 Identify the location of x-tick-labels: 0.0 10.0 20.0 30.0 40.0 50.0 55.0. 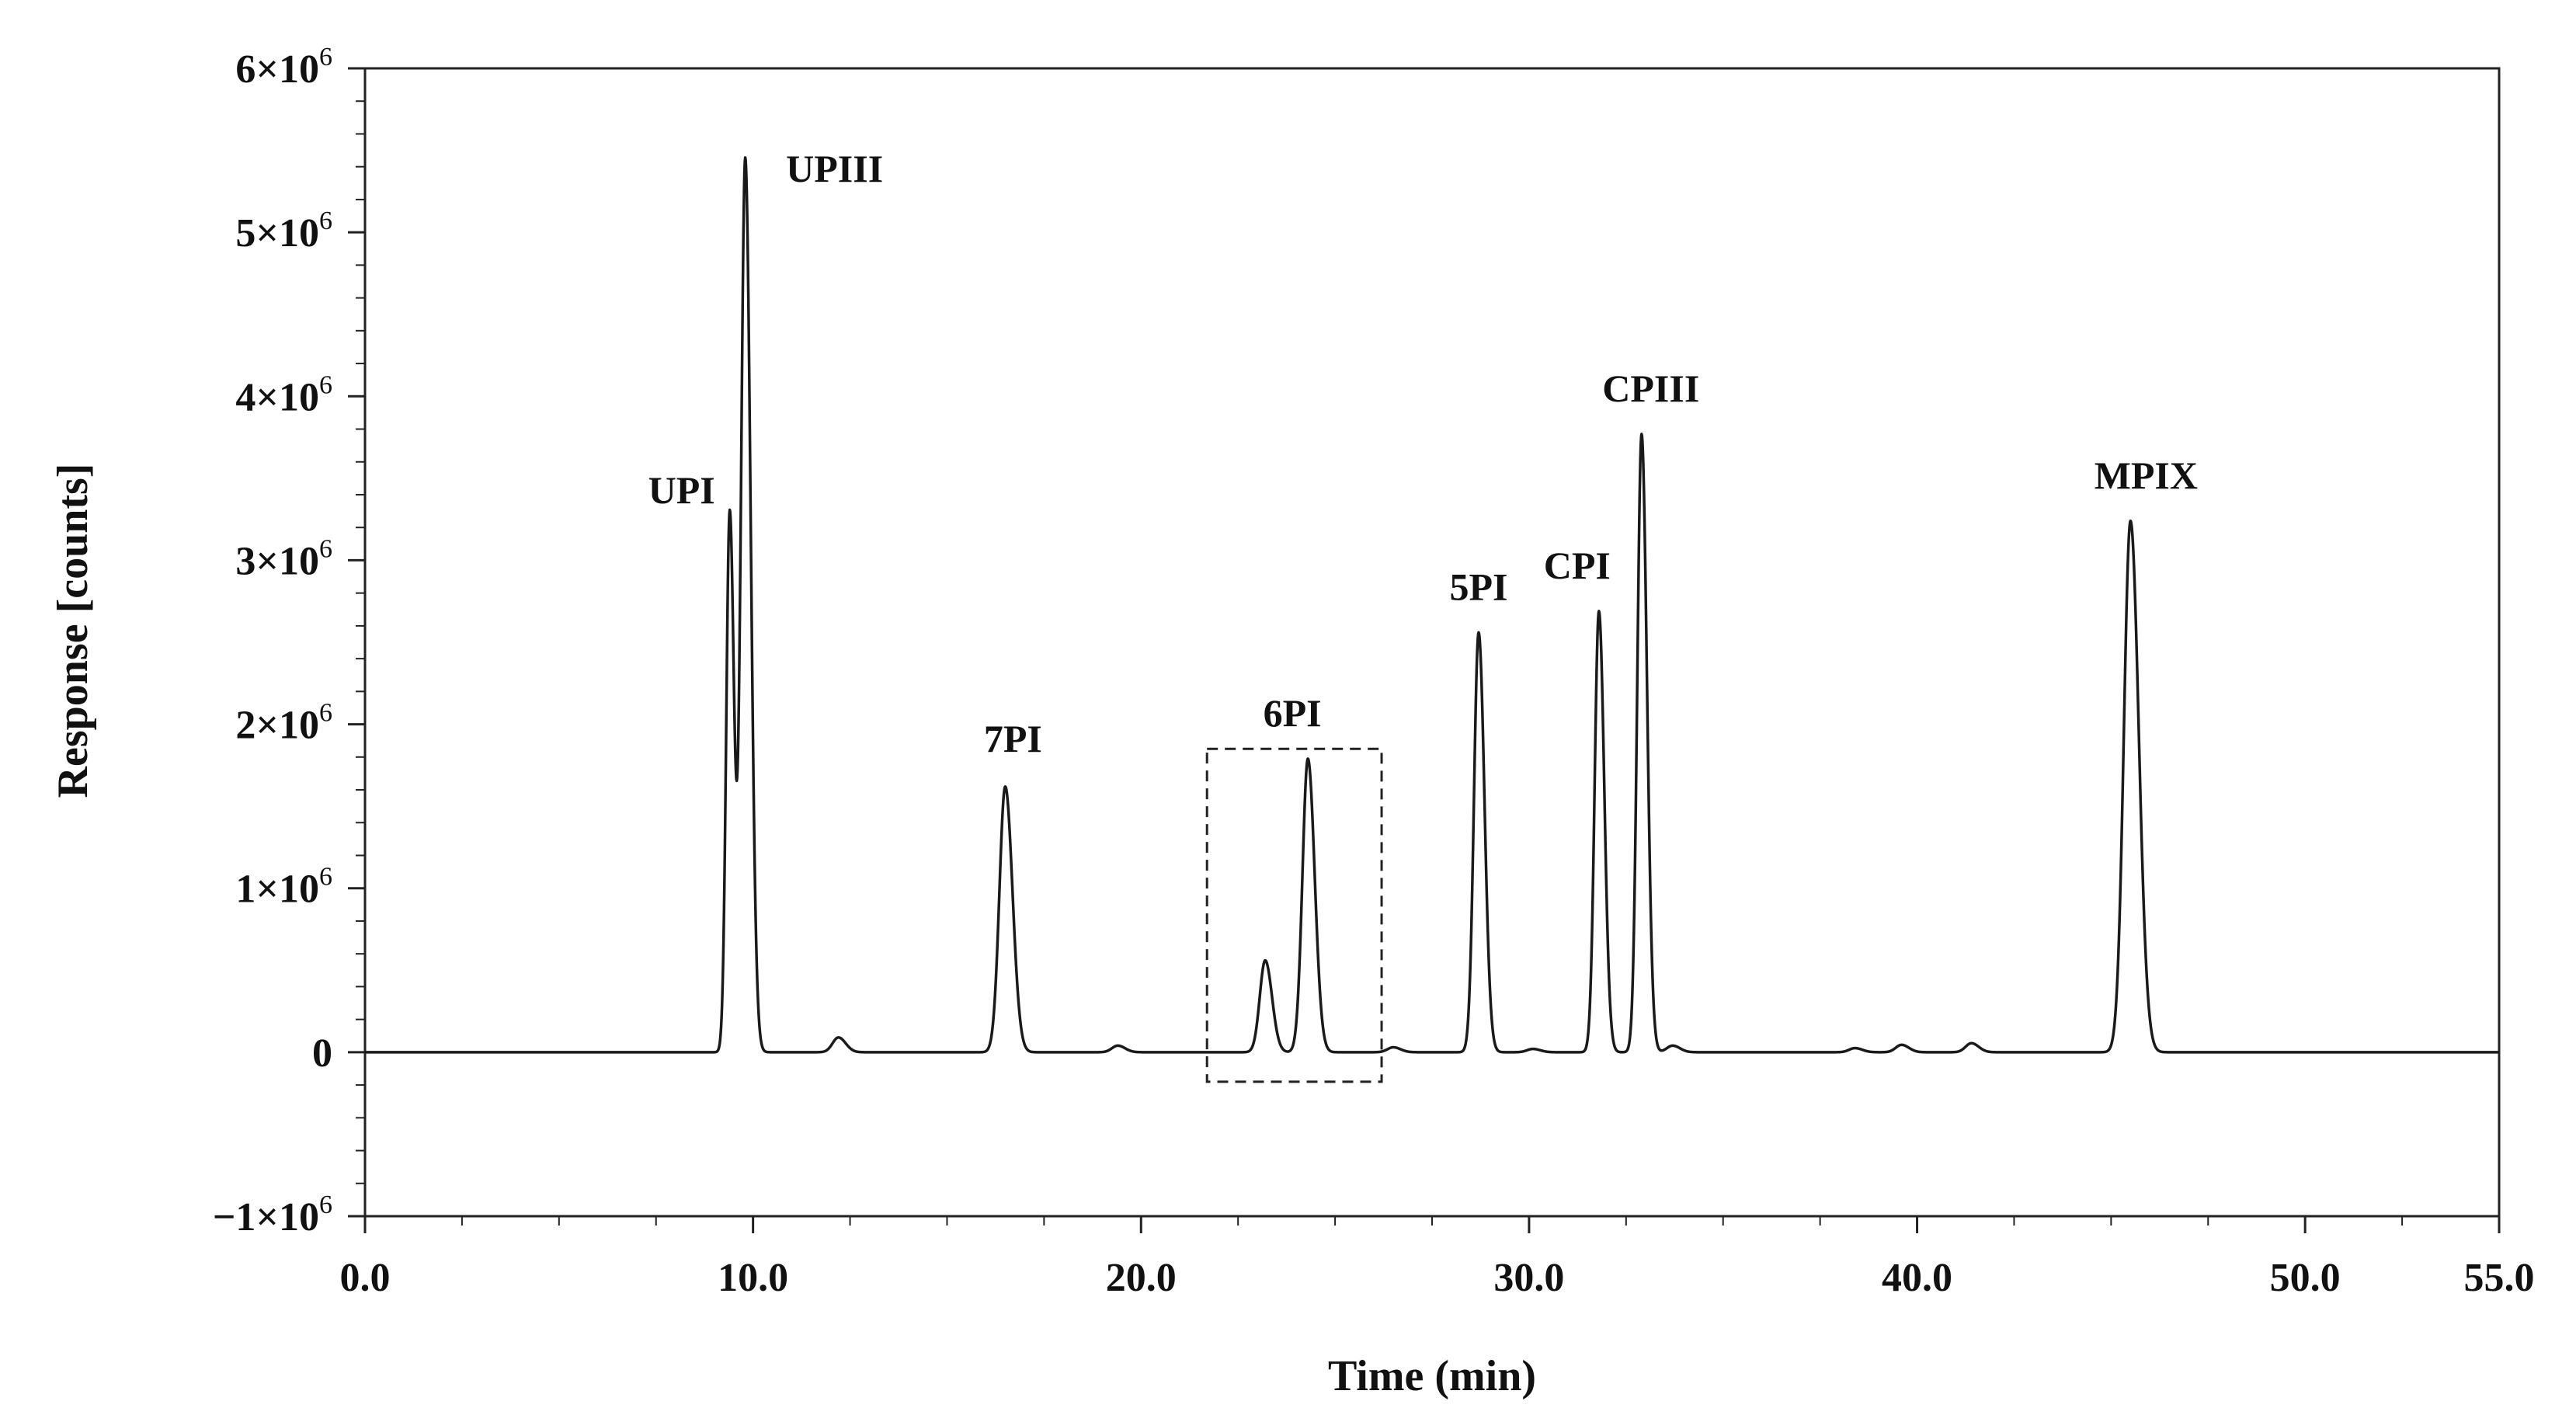
(1437, 1278).